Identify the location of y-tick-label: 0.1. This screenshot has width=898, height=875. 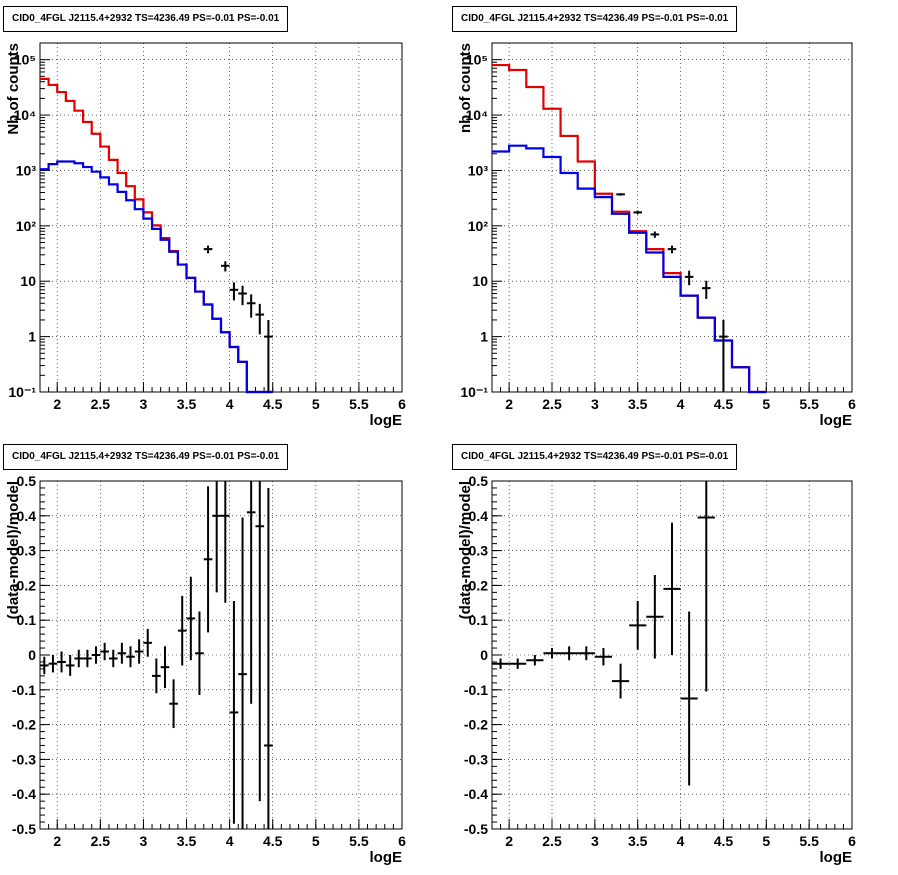
(27, 620).